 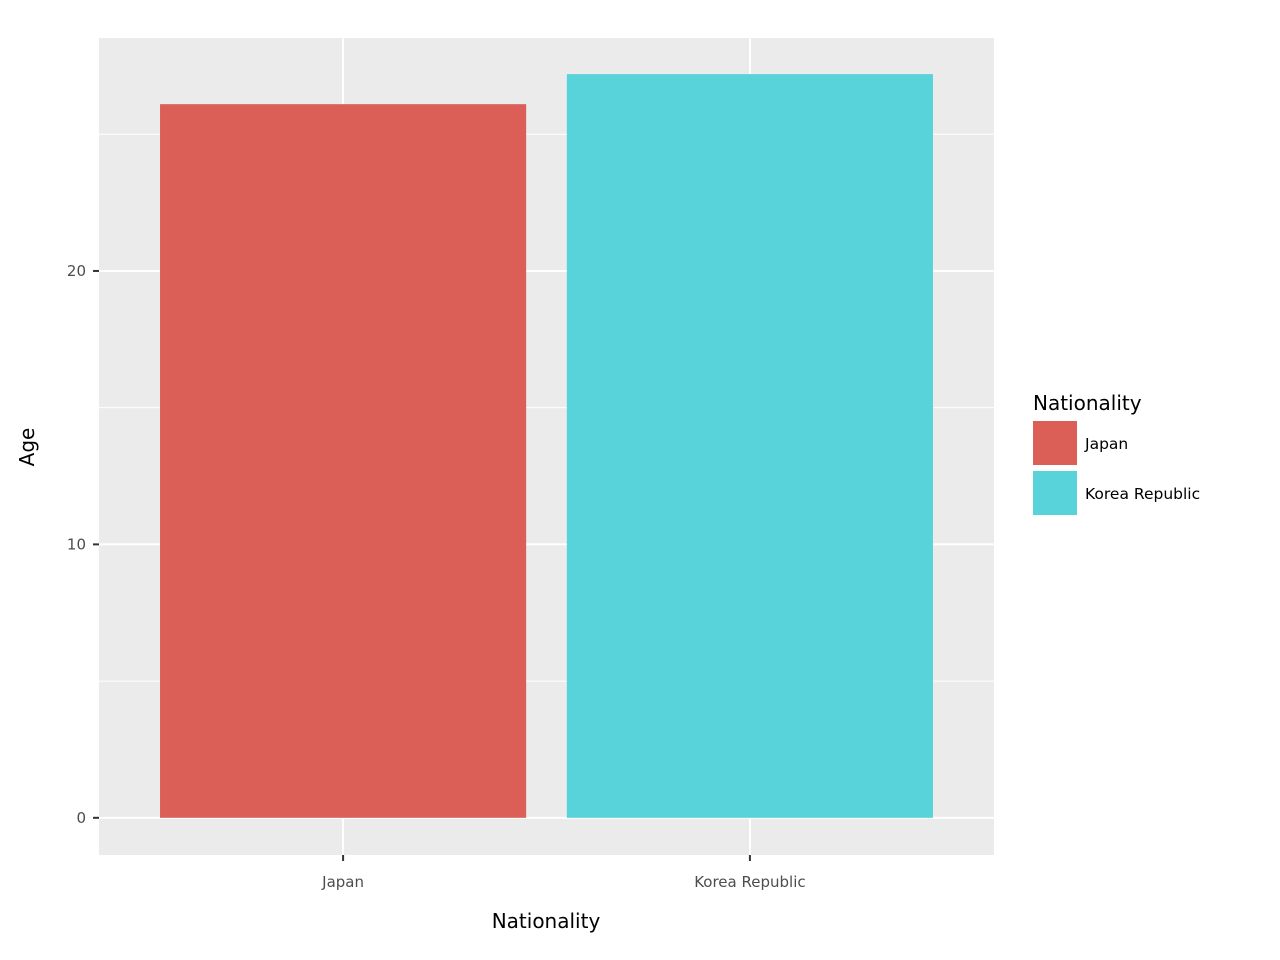 What do you see at coordinates (342, 882) in the screenshot?
I see `x-tick-label: Japan` at bounding box center [342, 882].